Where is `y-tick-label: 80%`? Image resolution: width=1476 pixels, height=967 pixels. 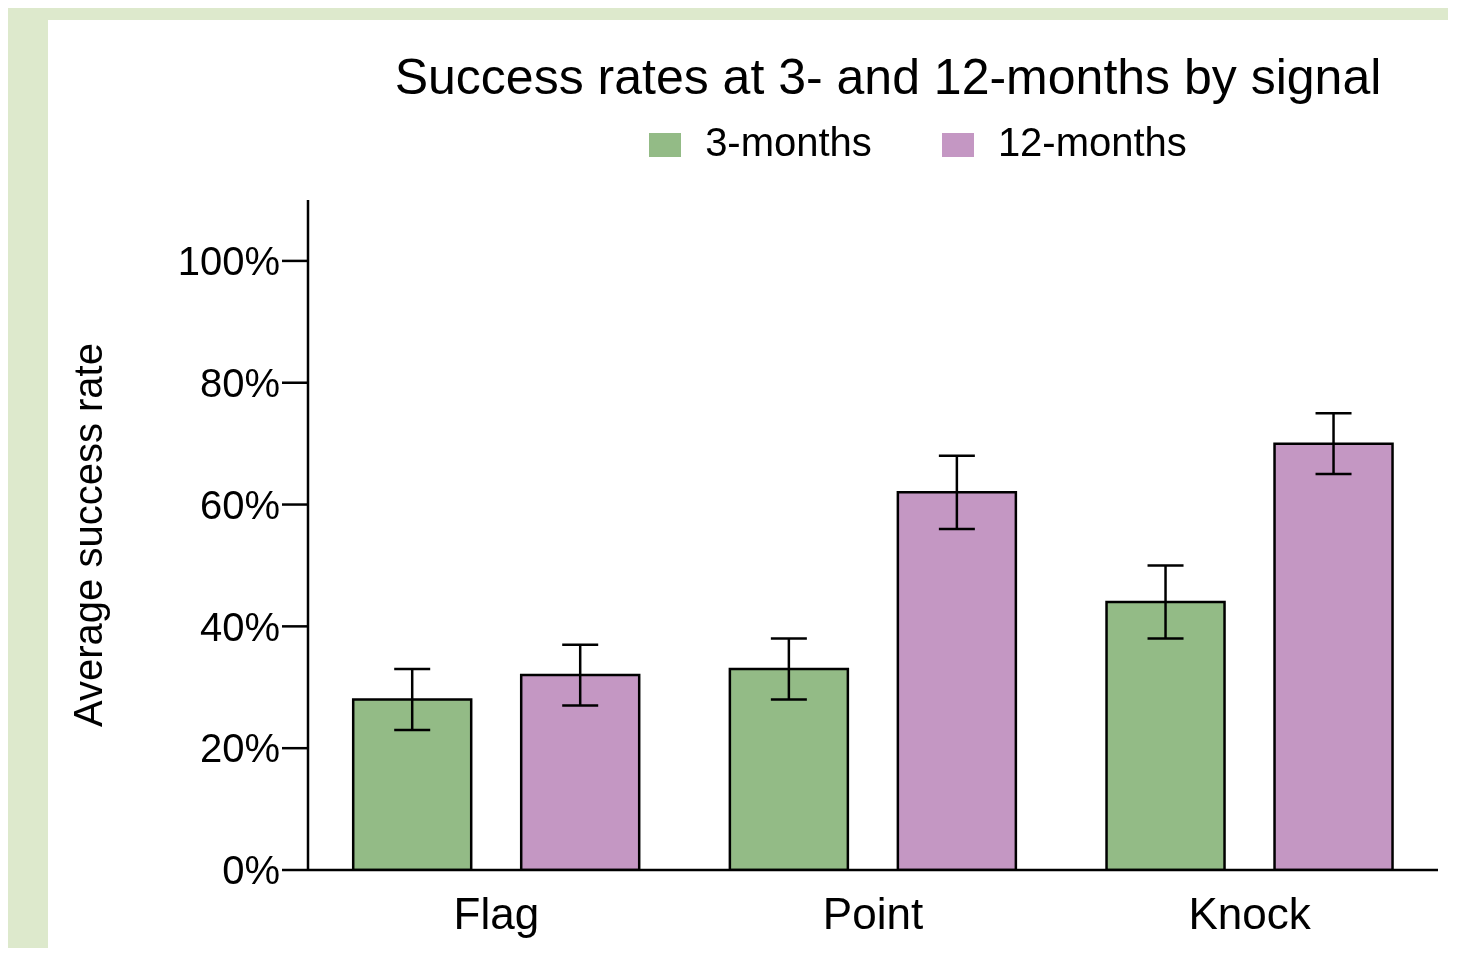 y-tick-label: 80% is located at coordinates (239, 382).